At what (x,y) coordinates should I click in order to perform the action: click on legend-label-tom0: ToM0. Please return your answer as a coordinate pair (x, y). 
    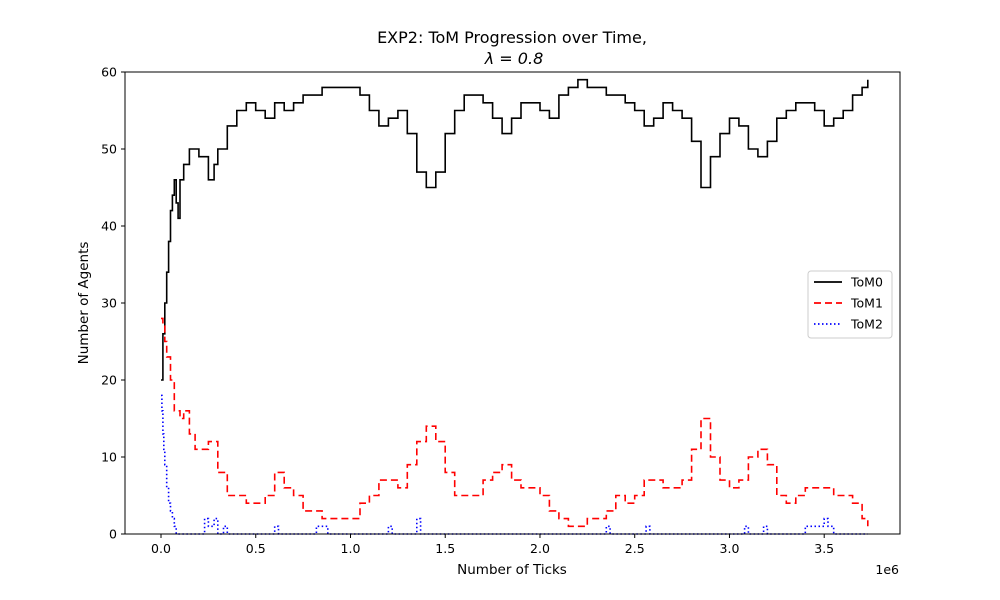
    Looking at the image, I should click on (866, 282).